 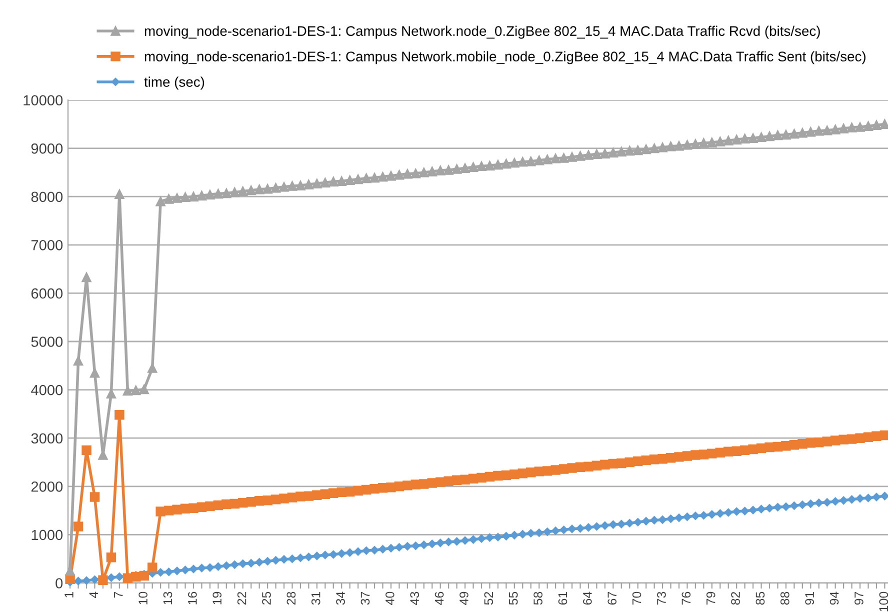 I want to click on x-tick-label: 25, so click(x=266, y=598).